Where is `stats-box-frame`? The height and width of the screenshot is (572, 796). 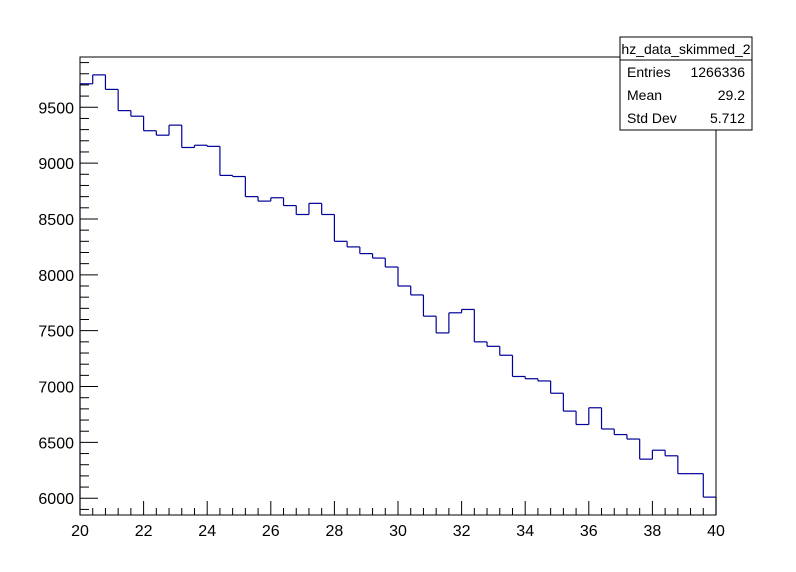
stats-box-frame is located at coordinates (686, 83).